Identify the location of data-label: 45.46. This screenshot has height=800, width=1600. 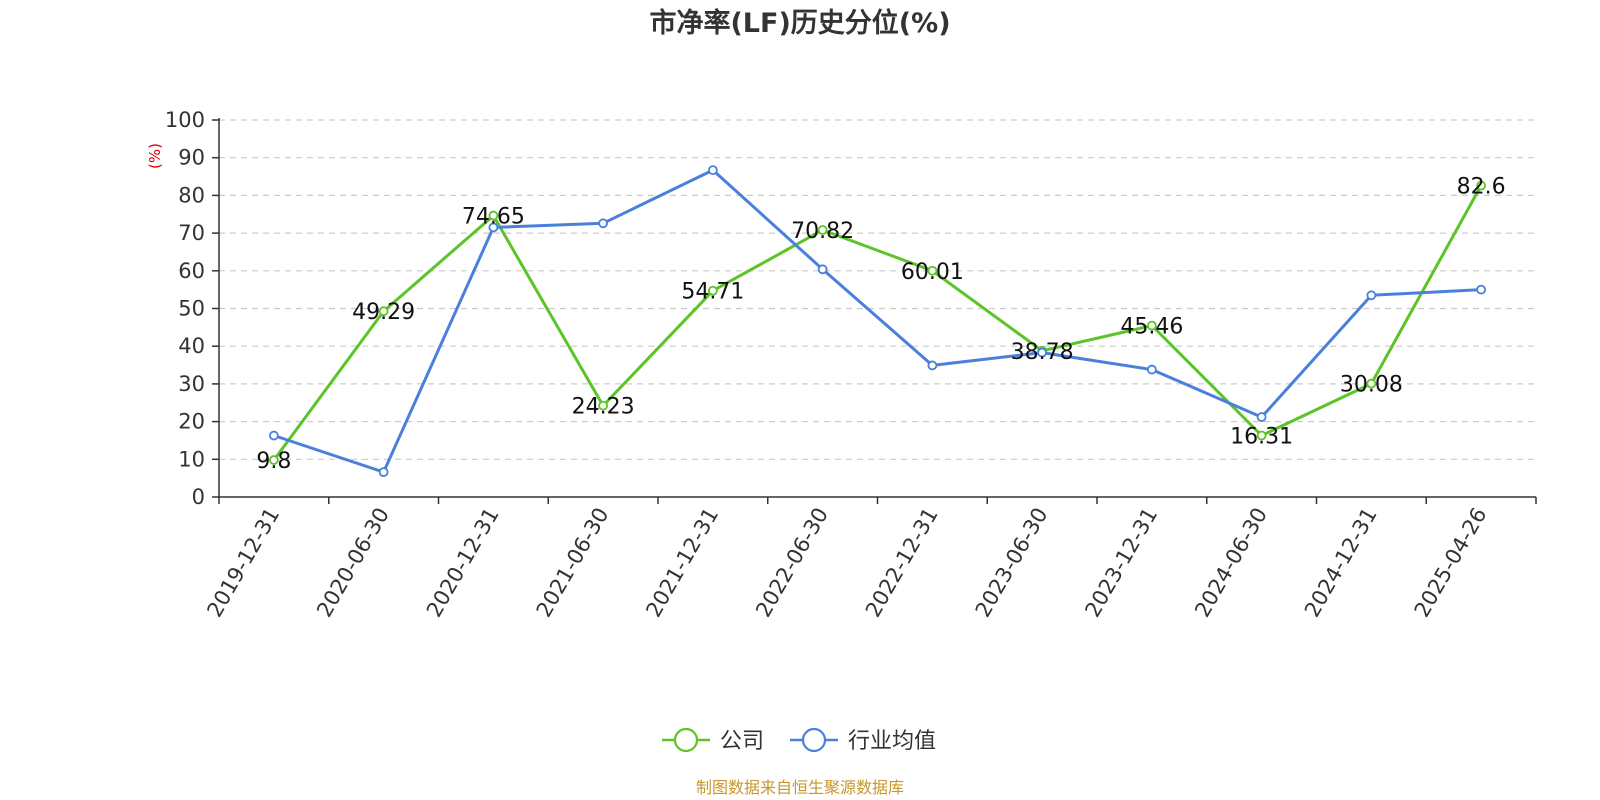
(1151, 327).